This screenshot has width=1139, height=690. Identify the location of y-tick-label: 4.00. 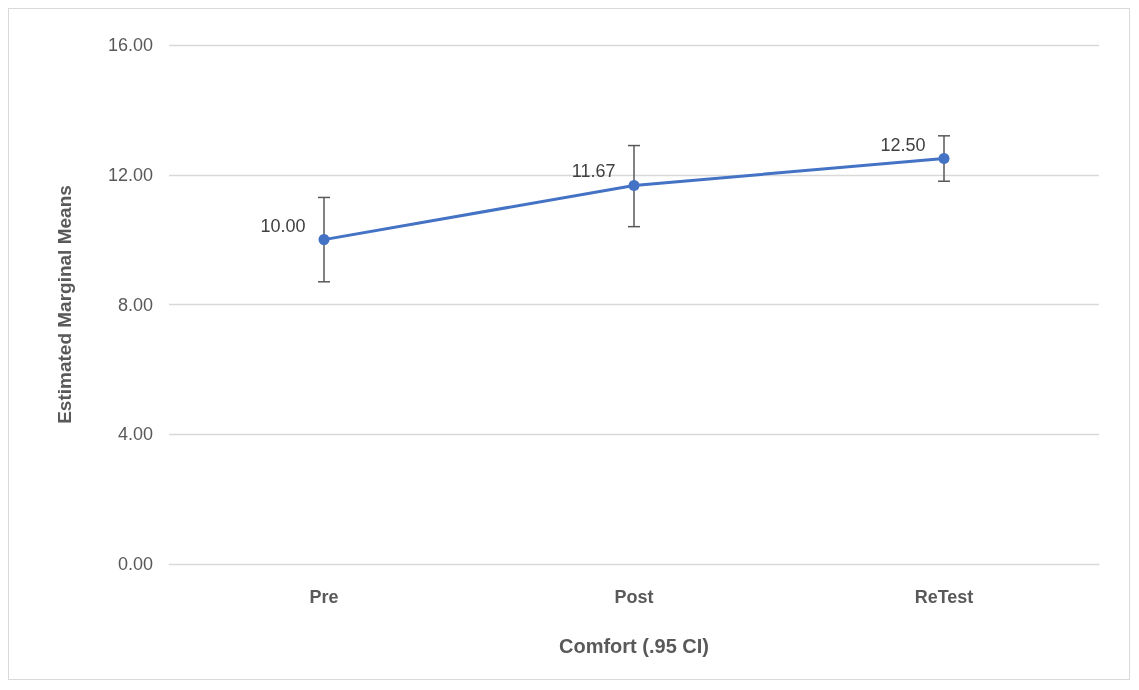
(135, 434).